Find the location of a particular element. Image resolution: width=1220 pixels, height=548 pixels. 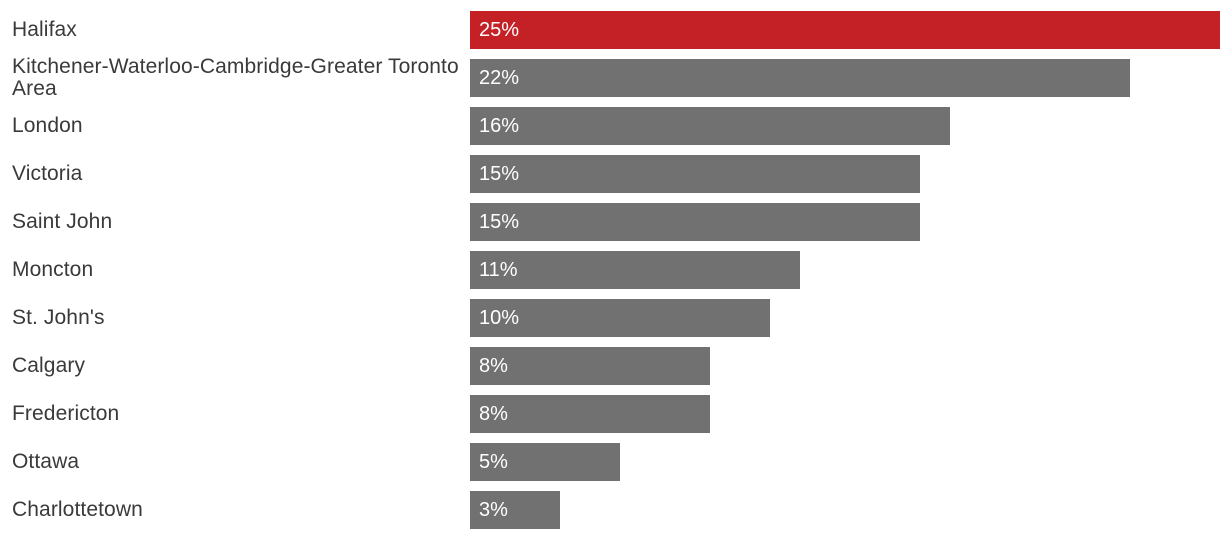

chart-row: Moncton 11% is located at coordinates (610, 270).